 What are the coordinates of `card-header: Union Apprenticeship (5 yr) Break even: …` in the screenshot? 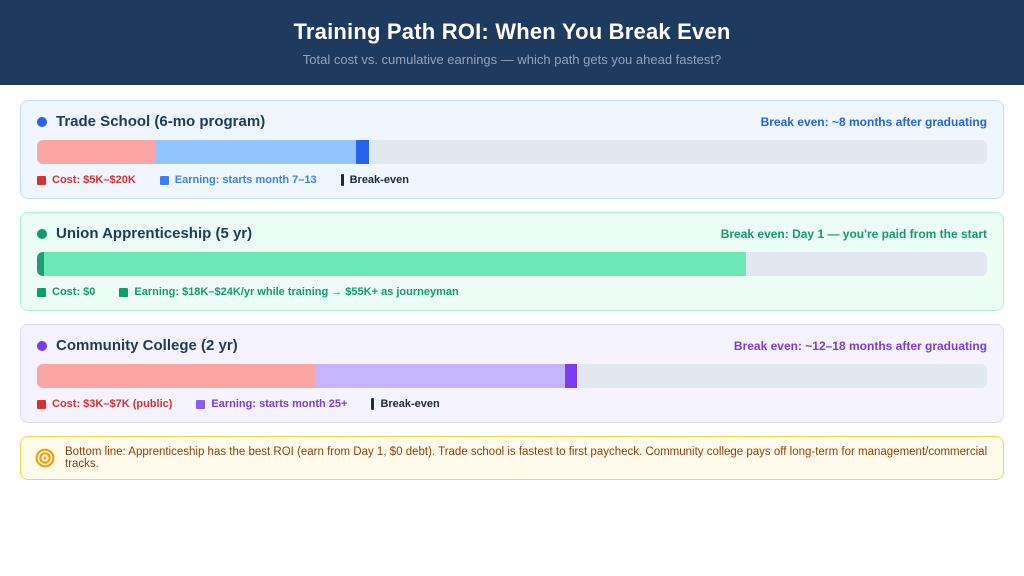 It's located at (512, 233).